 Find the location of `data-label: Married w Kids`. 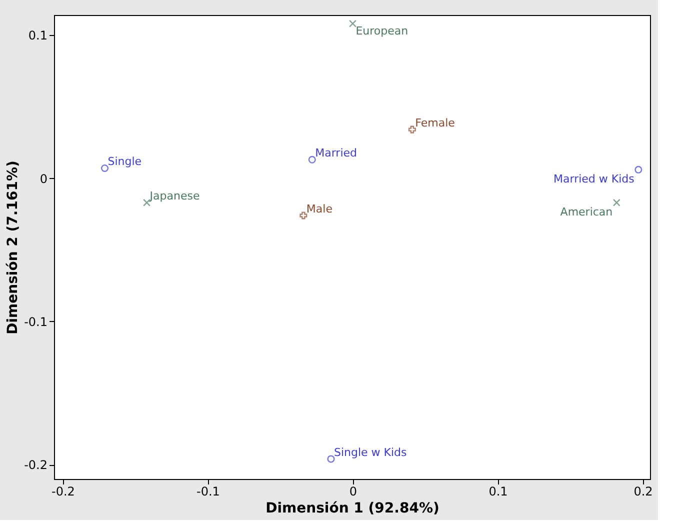

data-label: Married w Kids is located at coordinates (594, 179).